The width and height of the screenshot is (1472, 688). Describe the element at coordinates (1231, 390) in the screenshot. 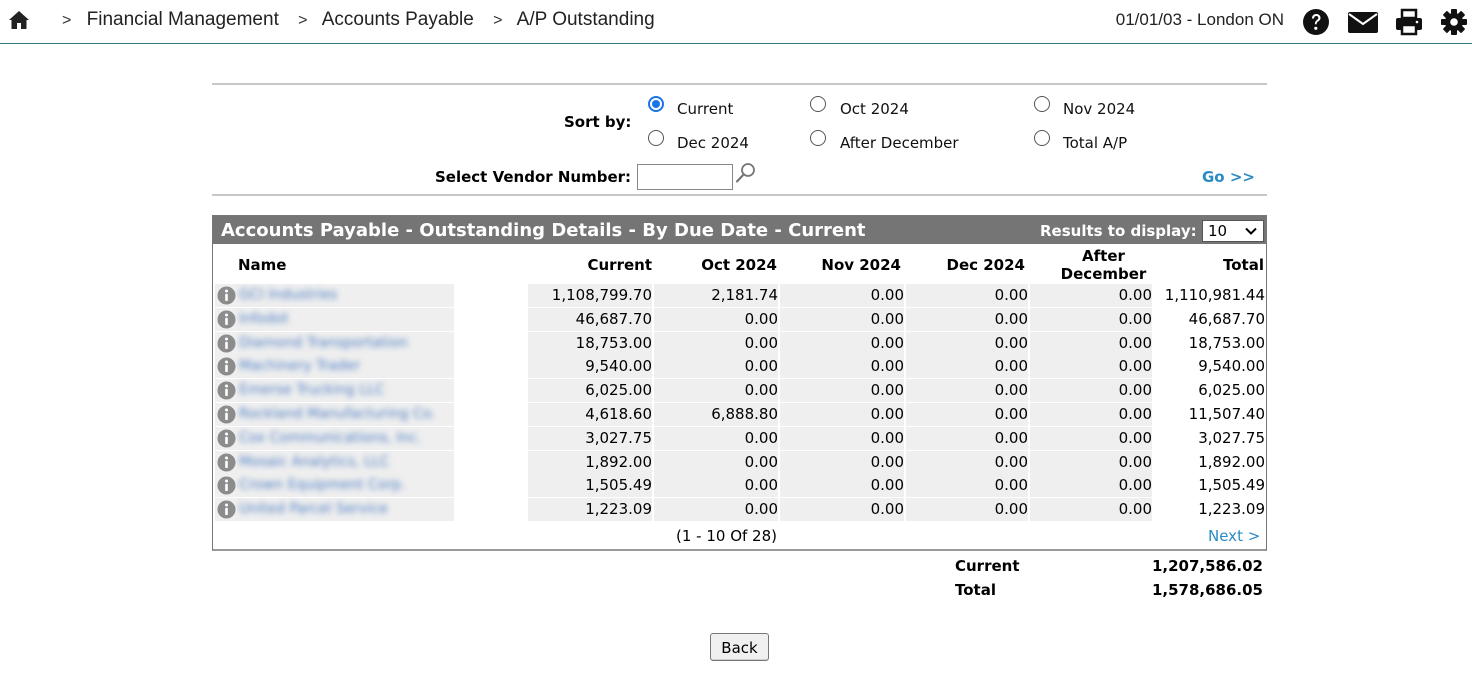

I see `amount-cell-total: 6,025.00` at that location.